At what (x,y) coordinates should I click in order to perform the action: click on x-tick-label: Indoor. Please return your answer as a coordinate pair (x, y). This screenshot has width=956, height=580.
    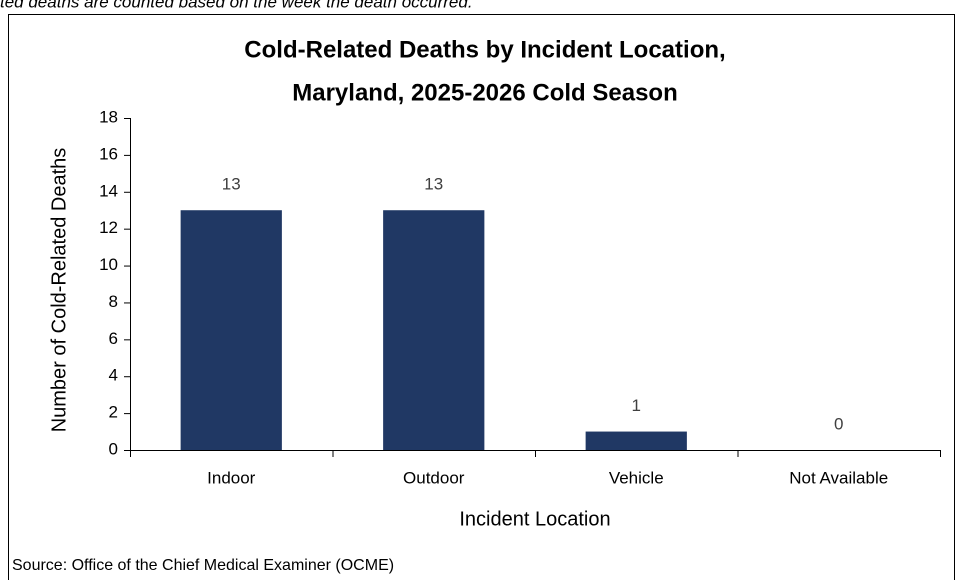
    Looking at the image, I should click on (231, 477).